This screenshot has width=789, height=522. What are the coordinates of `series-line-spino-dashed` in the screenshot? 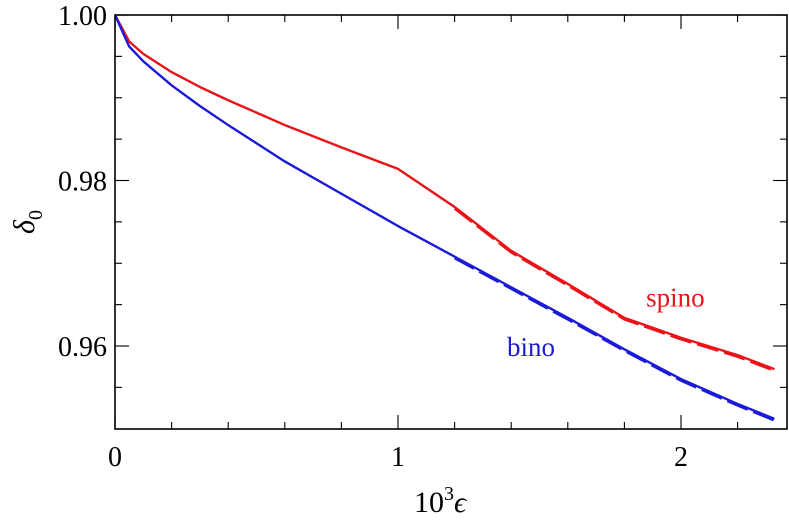 It's located at (614, 289).